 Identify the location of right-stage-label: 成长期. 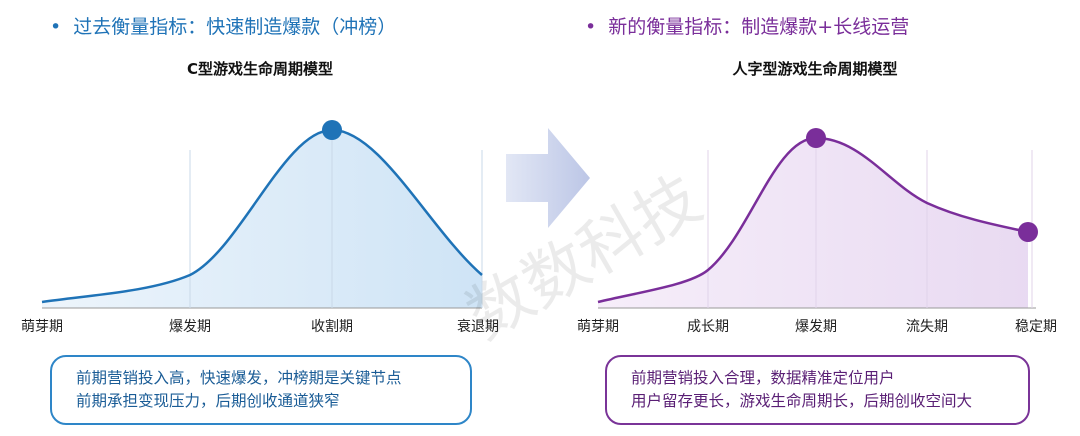
(708, 327).